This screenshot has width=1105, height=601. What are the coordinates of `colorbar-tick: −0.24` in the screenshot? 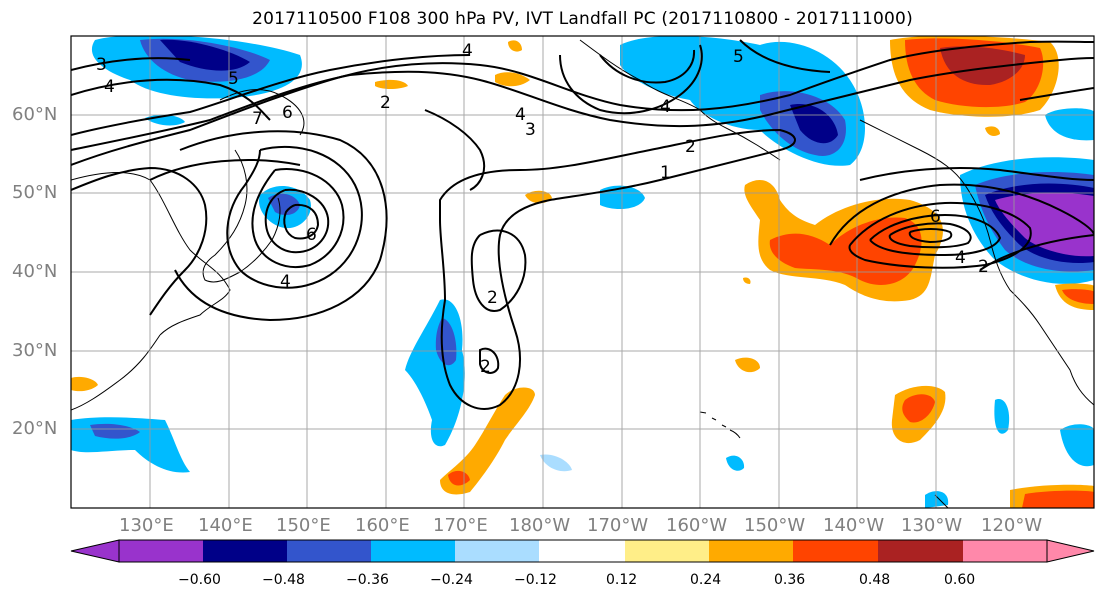 It's located at (451, 580).